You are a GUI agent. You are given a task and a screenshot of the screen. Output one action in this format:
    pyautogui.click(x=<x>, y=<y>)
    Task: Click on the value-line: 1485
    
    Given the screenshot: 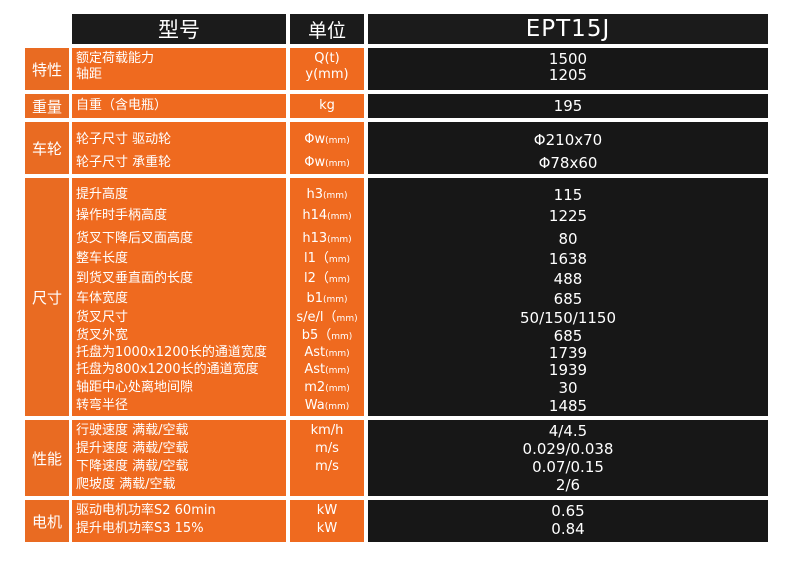 What is the action you would take?
    pyautogui.click(x=568, y=406)
    